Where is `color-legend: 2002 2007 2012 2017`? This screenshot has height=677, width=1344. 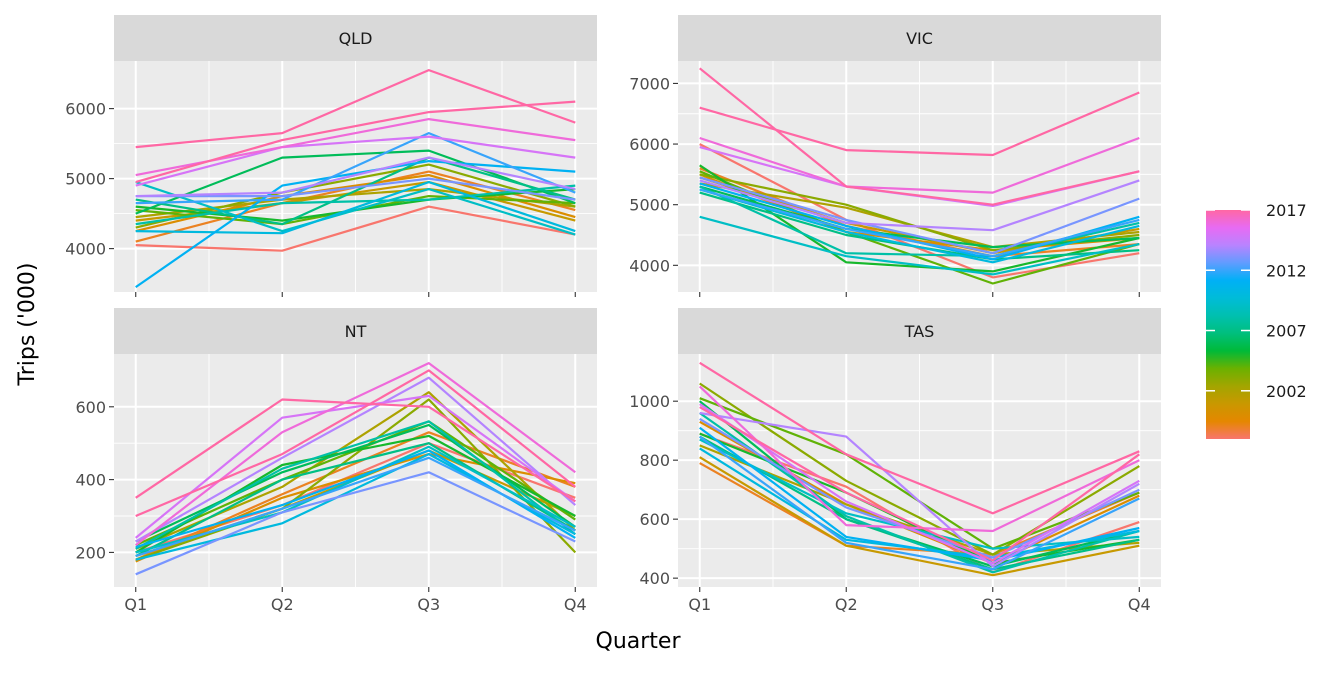
color-legend: 2002 2007 2012 2017 is located at coordinates (1256, 320).